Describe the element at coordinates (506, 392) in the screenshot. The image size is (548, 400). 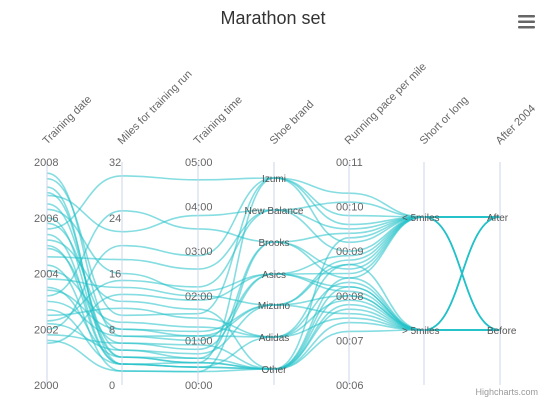
I see `credits-link: Highcharts.com` at that location.